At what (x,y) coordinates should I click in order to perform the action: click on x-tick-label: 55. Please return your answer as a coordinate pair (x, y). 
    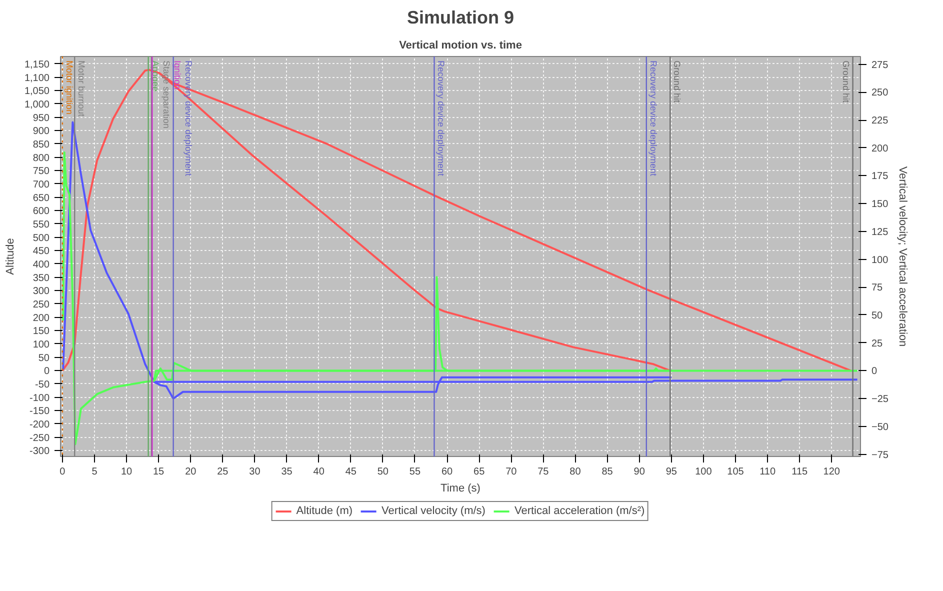
    Looking at the image, I should click on (415, 472).